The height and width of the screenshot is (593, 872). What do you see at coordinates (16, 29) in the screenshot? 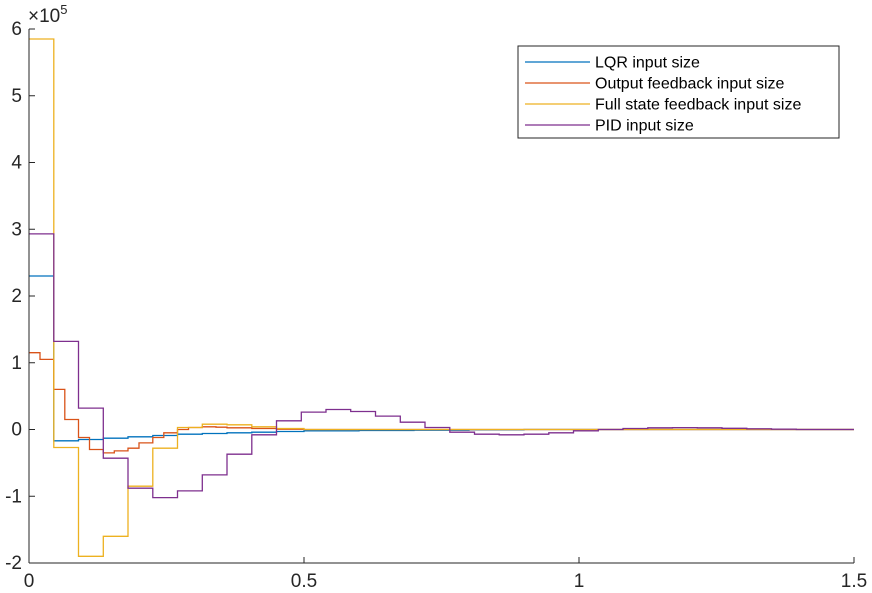
I see `y-tick-label: 6` at bounding box center [16, 29].